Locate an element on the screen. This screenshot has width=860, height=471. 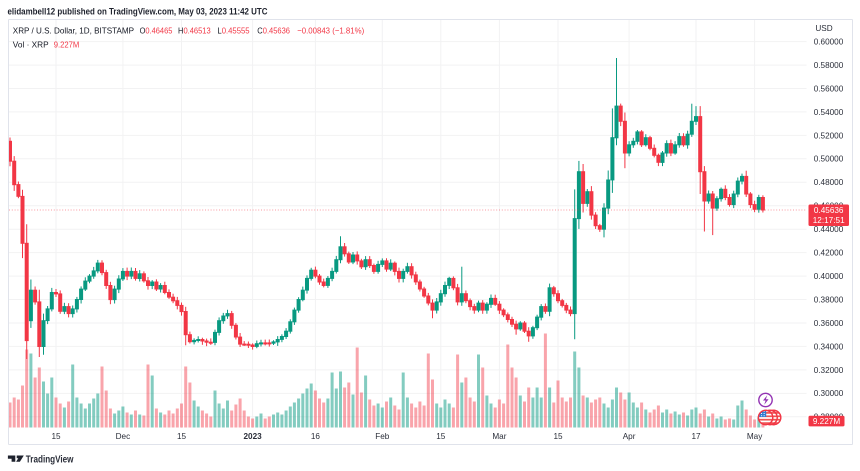
svg-text: 0.38000 is located at coordinates (829, 299).